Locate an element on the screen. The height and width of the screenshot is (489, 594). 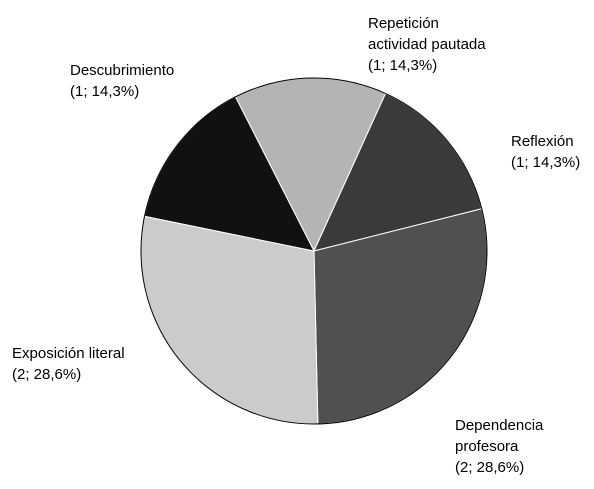
slice-label-exposicion-literal: Exposición literal (2; 28,6%) is located at coordinates (68, 364).